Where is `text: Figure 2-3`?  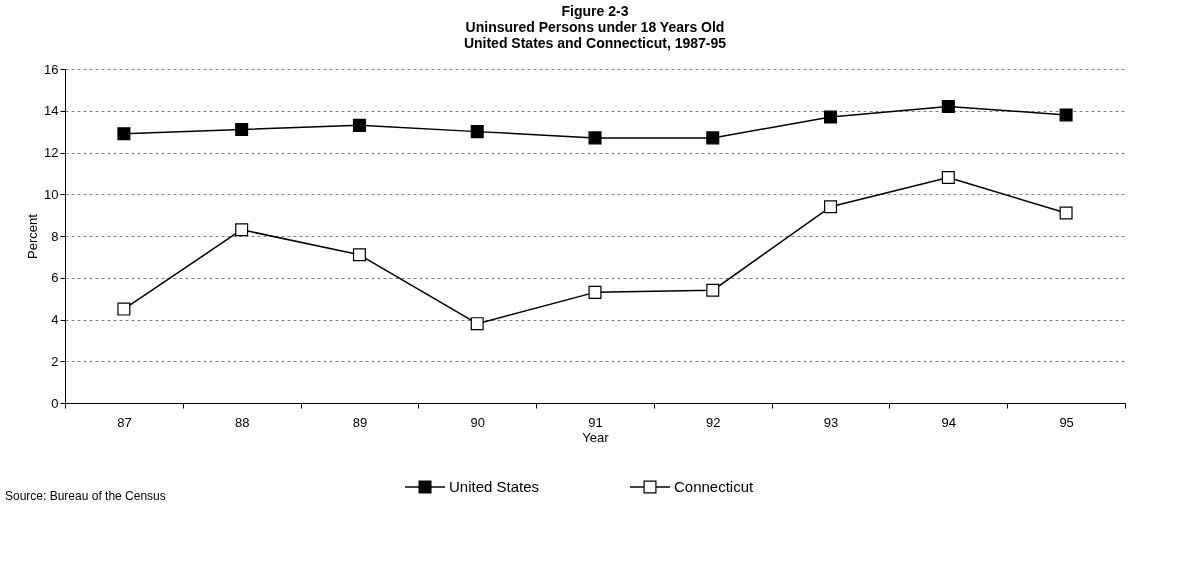
text: Figure 2-3 is located at coordinates (595, 11).